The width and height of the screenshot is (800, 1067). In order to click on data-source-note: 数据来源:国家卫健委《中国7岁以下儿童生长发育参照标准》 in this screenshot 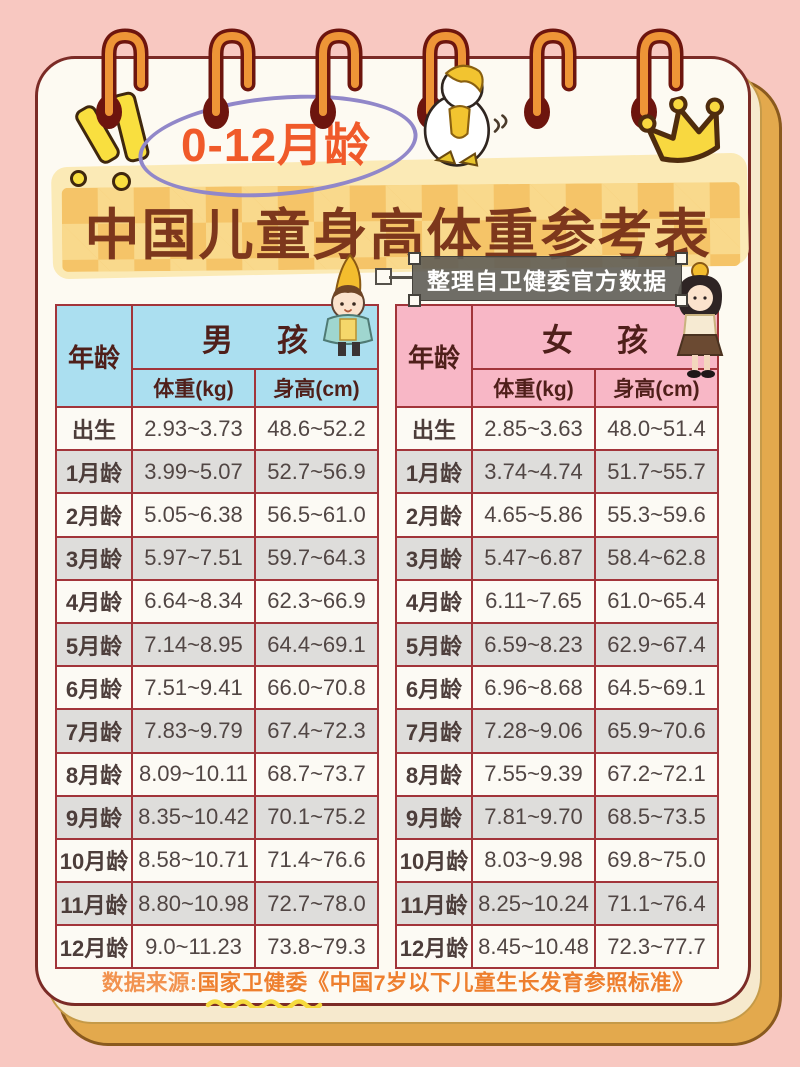, I will do `click(398, 981)`.